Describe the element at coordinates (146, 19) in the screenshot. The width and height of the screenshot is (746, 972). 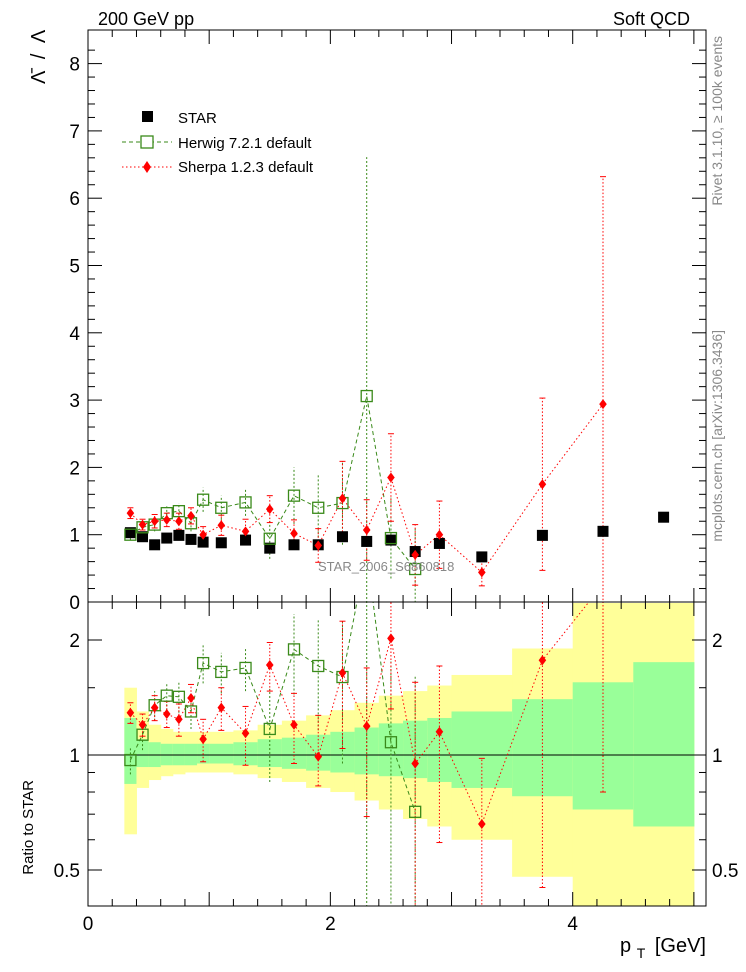
I see `header-energy-label: 200 GeV pp` at that location.